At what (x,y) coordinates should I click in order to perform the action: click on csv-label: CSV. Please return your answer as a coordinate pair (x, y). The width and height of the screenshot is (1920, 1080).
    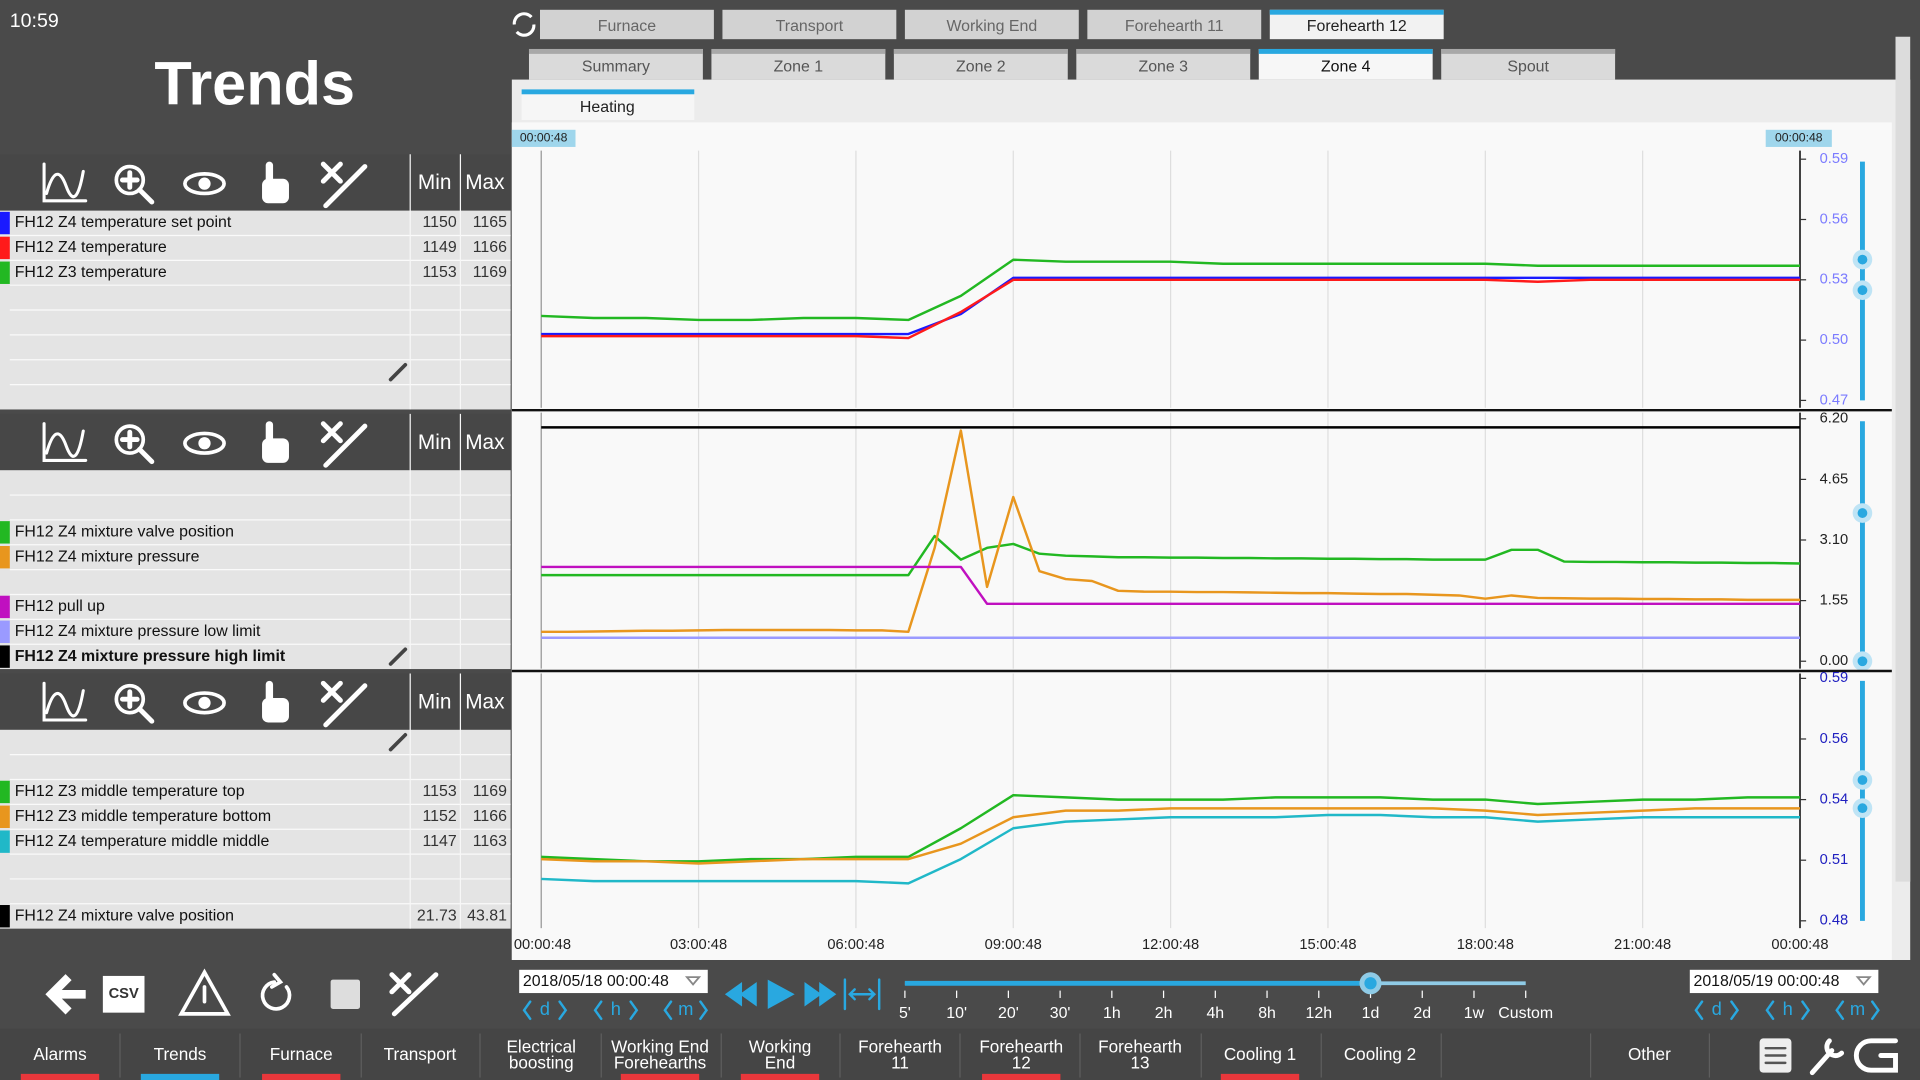
    Looking at the image, I should click on (124, 994).